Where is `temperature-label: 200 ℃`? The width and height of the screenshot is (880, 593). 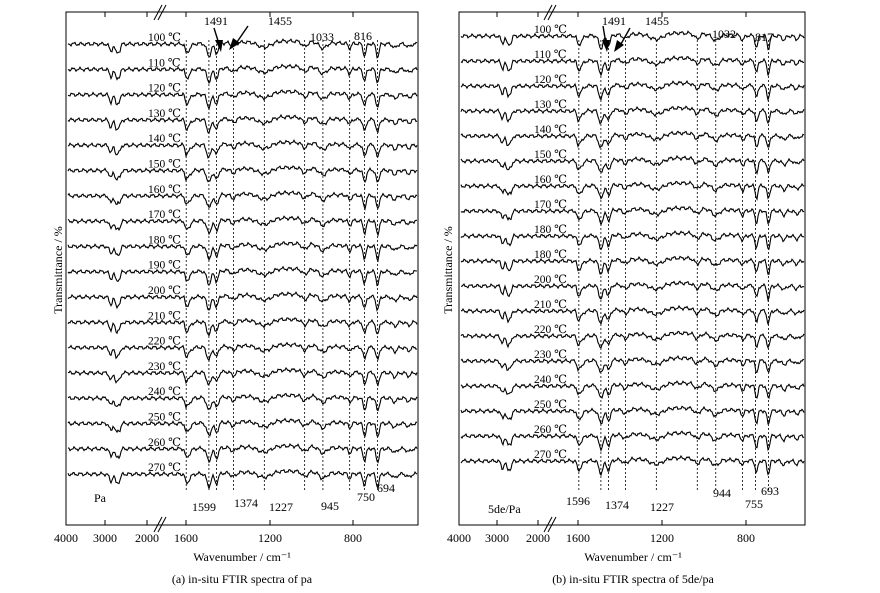
temperature-label: 200 ℃ is located at coordinates (164, 291).